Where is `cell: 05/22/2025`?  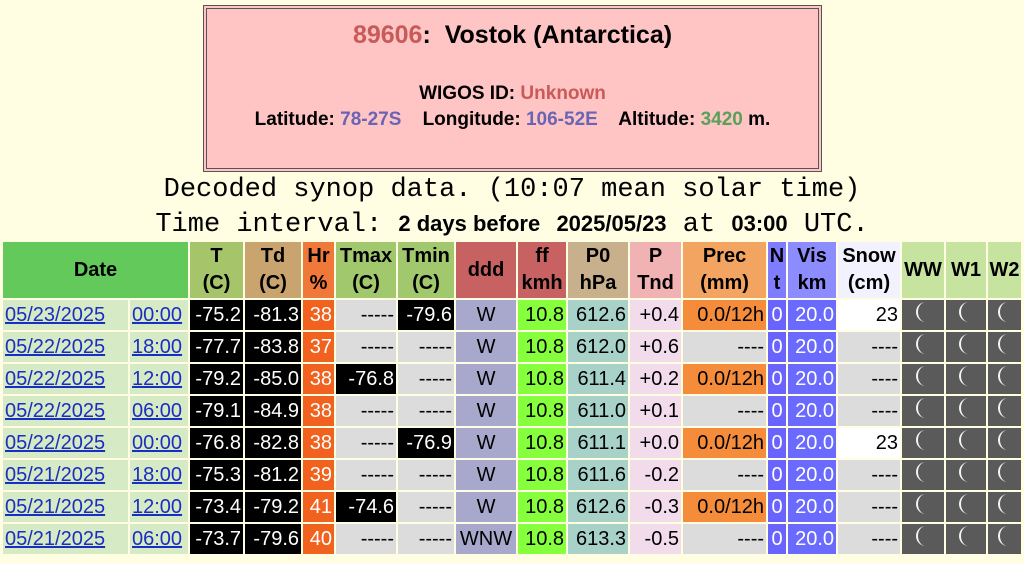 cell: 05/22/2025 is located at coordinates (65, 411).